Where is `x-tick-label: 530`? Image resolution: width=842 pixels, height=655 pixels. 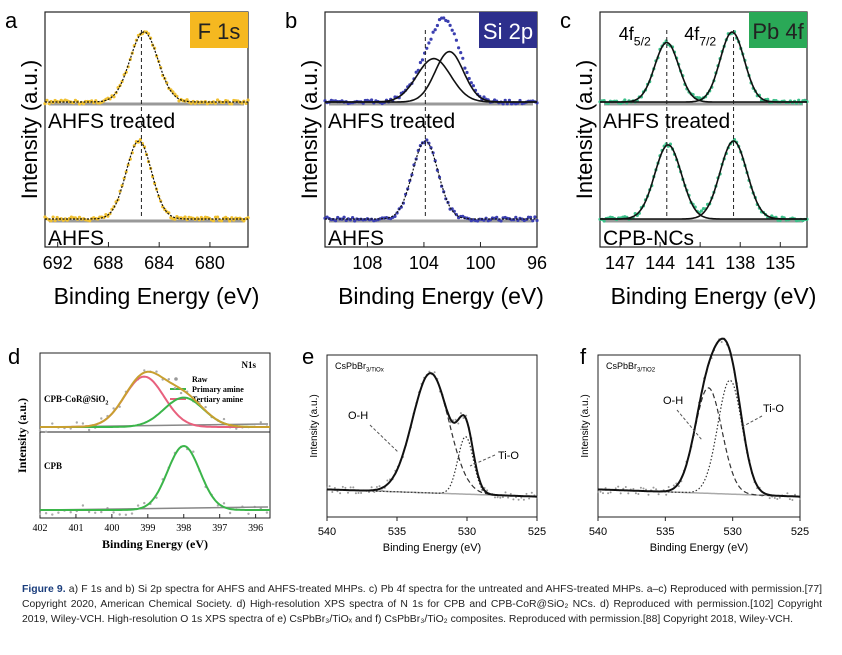 x-tick-label: 530 is located at coordinates (732, 532).